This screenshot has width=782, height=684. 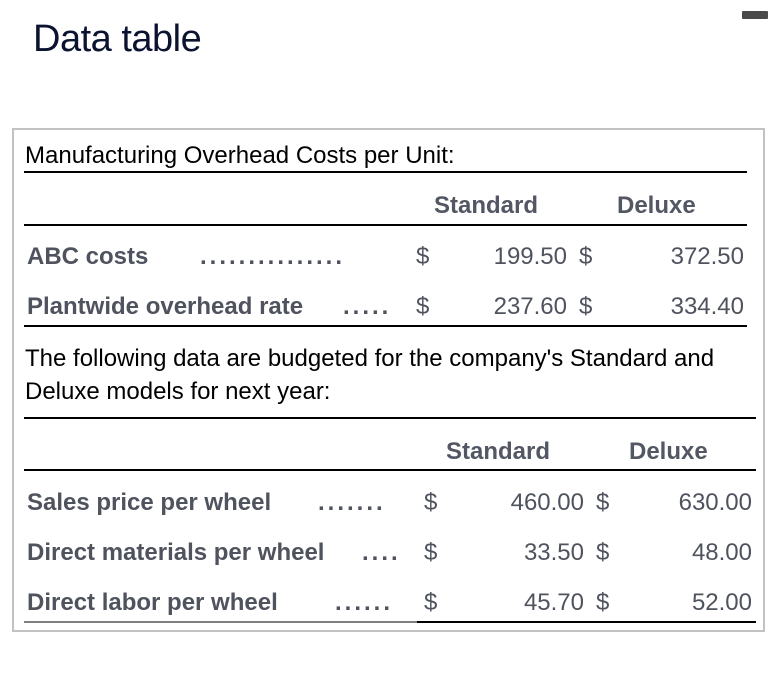 I want to click on section1-bottom-rule, so click(x=385, y=326).